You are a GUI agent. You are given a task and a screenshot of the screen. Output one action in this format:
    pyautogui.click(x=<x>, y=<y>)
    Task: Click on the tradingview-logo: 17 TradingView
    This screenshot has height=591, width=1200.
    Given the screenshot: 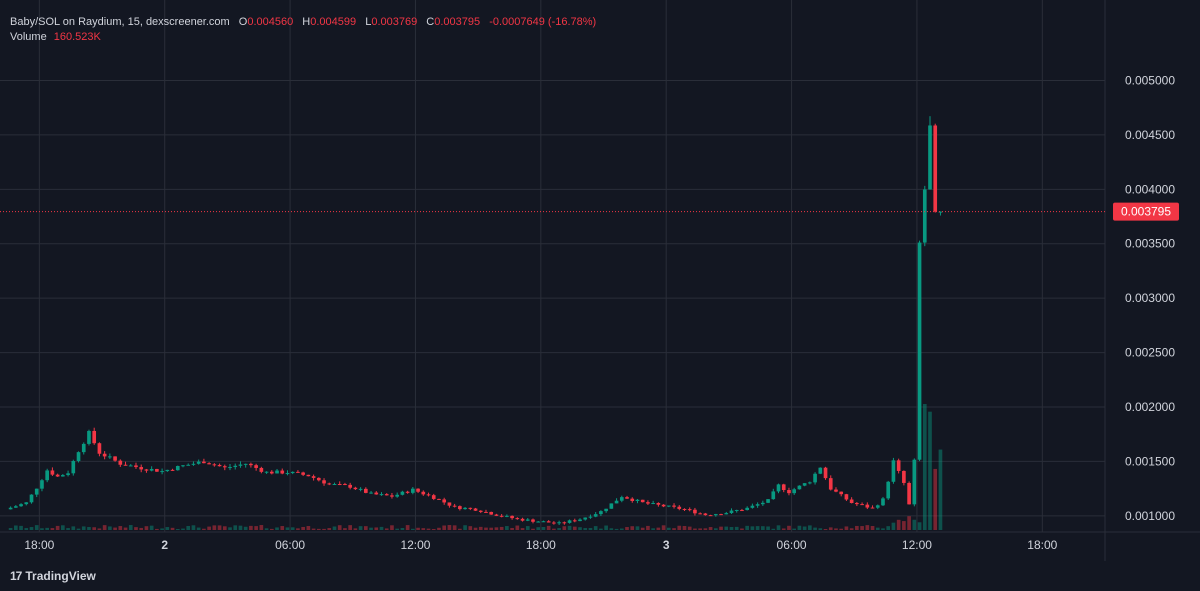 What is the action you would take?
    pyautogui.click(x=53, y=576)
    